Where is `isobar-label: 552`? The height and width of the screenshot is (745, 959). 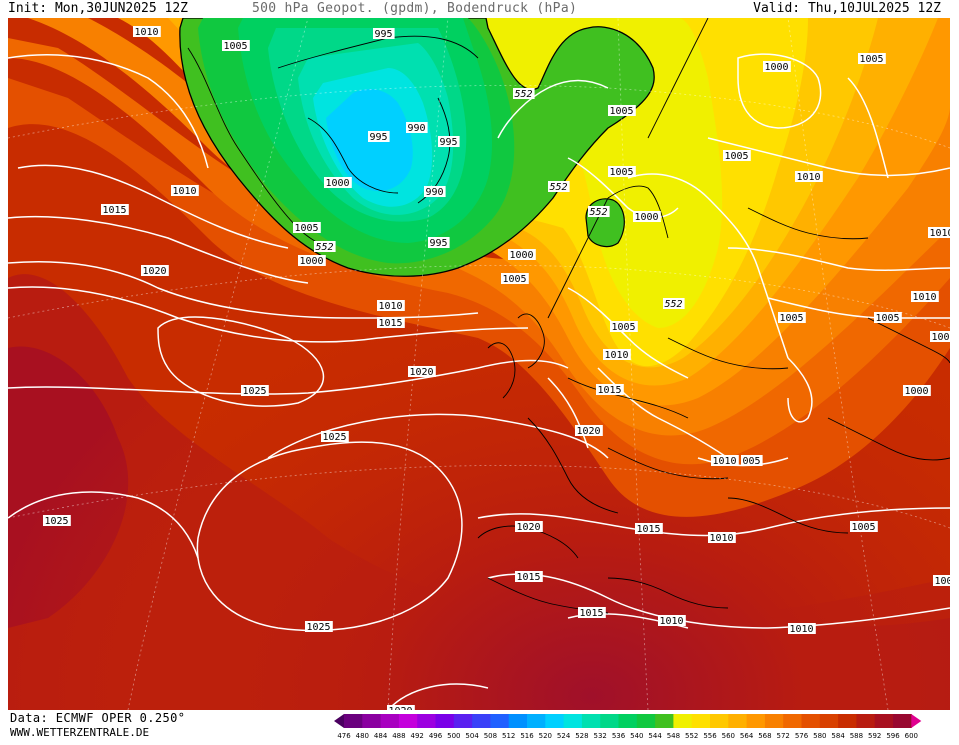
isobar-label: 552 is located at coordinates (674, 304).